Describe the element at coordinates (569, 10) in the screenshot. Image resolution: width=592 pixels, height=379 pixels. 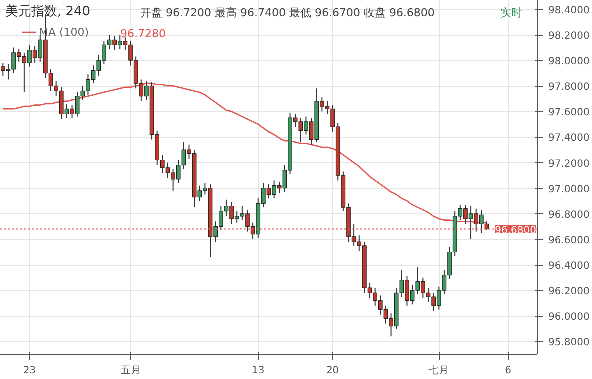
I see `y-tick-label: 98.4000` at that location.